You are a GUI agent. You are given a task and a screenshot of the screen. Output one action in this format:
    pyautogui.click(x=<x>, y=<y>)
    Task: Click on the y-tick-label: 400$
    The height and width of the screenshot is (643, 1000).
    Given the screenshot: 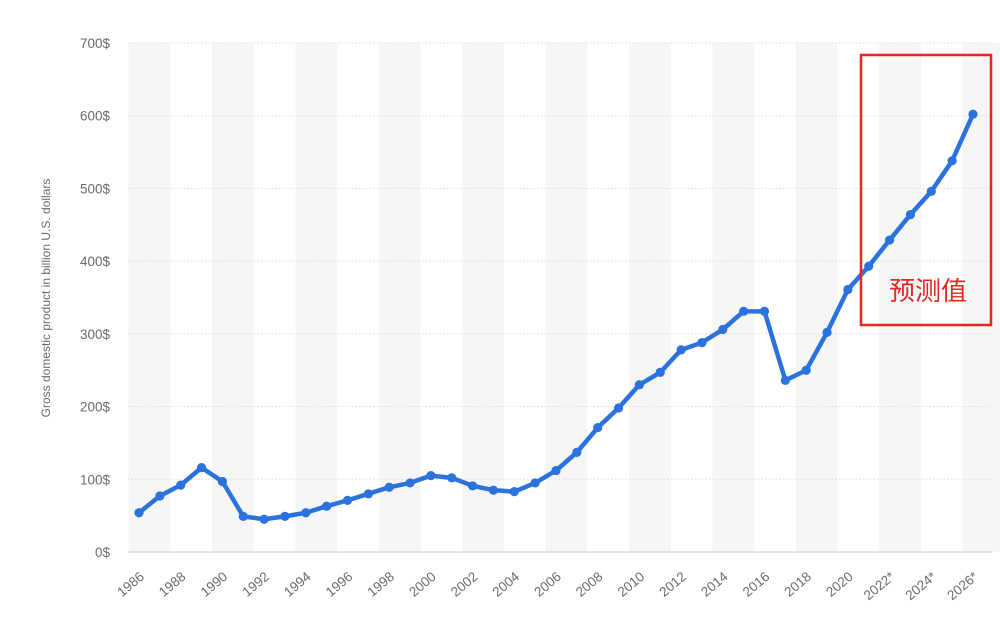 What is the action you would take?
    pyautogui.click(x=95, y=261)
    